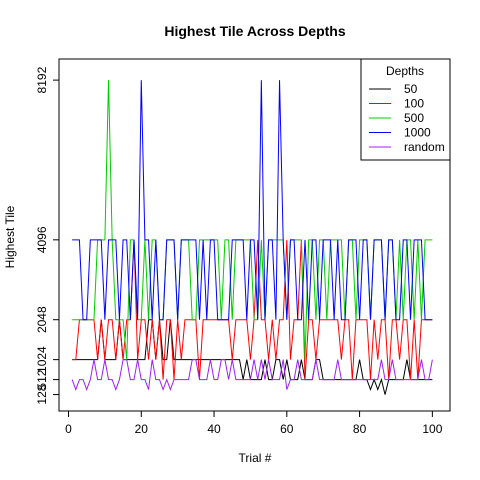 The height and width of the screenshot is (480, 480). Describe the element at coordinates (68, 429) in the screenshot. I see `x-tick-label: 0` at that location.